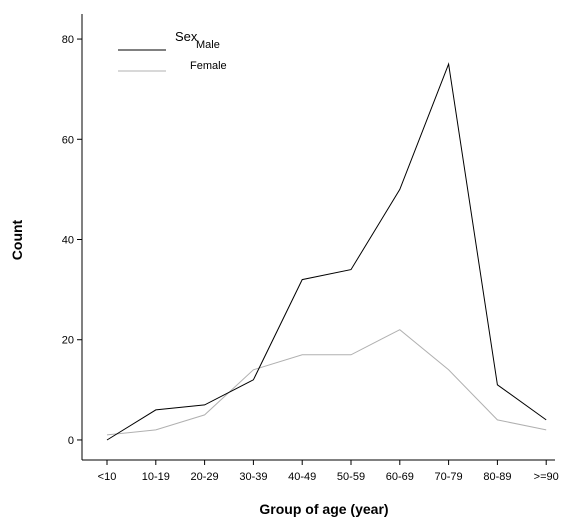  What do you see at coordinates (497, 477) in the screenshot?
I see `x-tick-label: 80-89` at bounding box center [497, 477].